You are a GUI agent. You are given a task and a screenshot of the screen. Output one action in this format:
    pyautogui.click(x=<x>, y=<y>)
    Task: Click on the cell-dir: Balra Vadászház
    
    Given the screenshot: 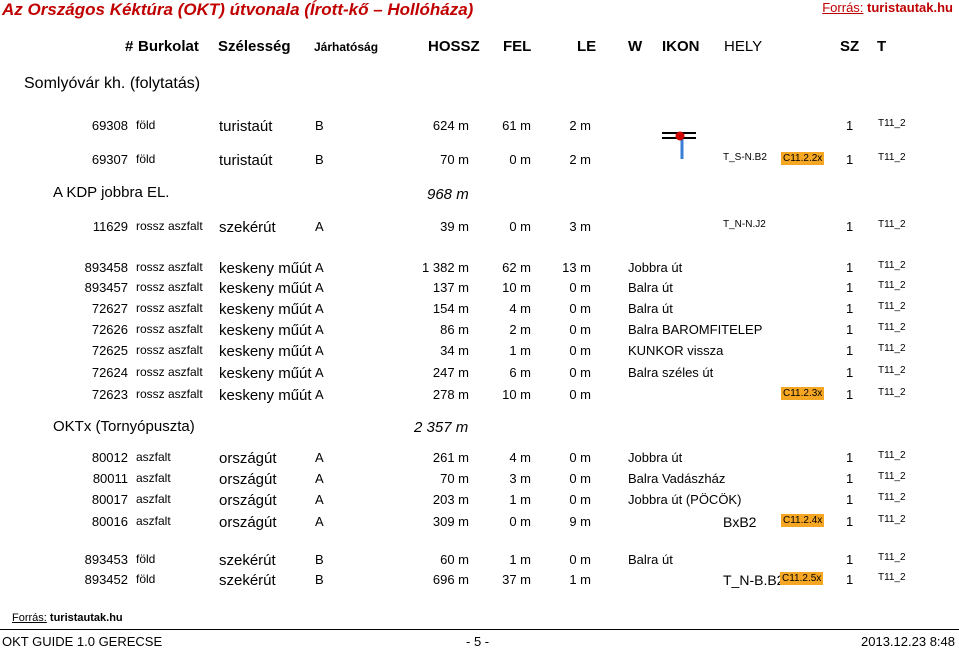 What is the action you would take?
    pyautogui.click(x=677, y=478)
    